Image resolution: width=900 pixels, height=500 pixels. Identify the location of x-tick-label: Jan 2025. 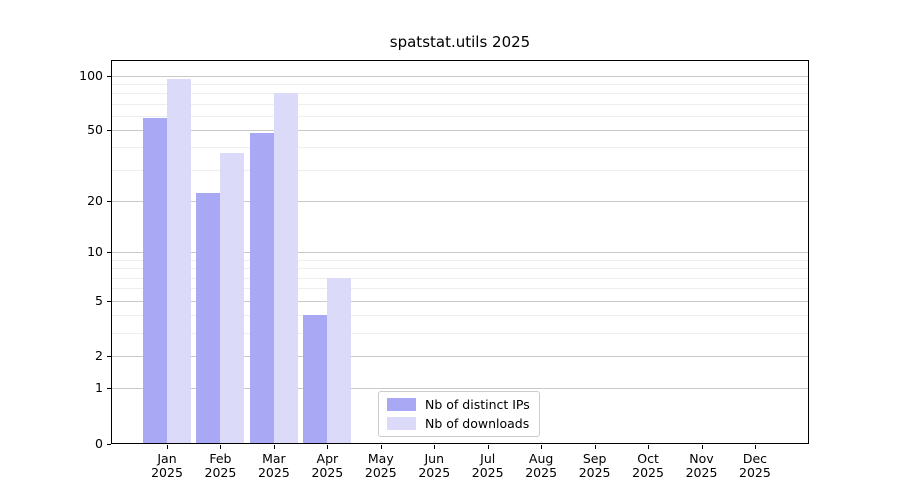
(167, 465).